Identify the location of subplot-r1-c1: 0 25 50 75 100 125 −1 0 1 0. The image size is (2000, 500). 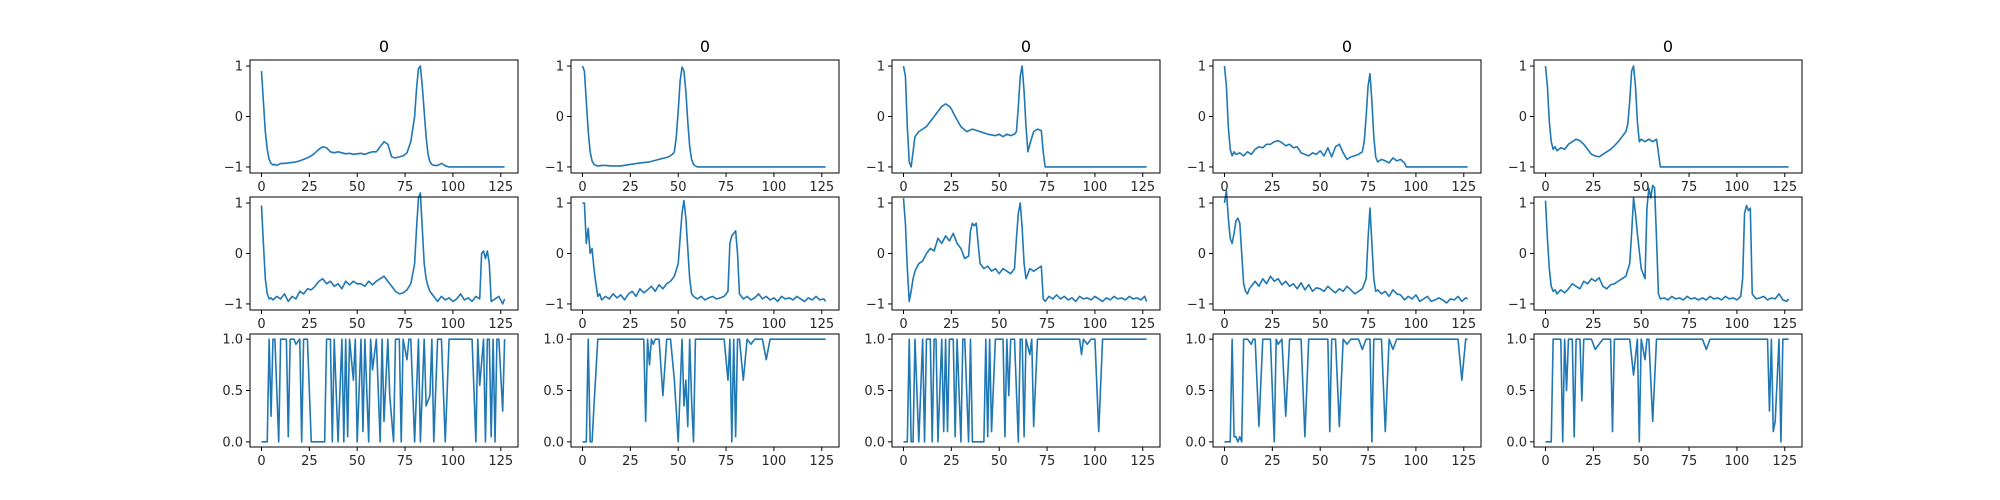
(371, 116).